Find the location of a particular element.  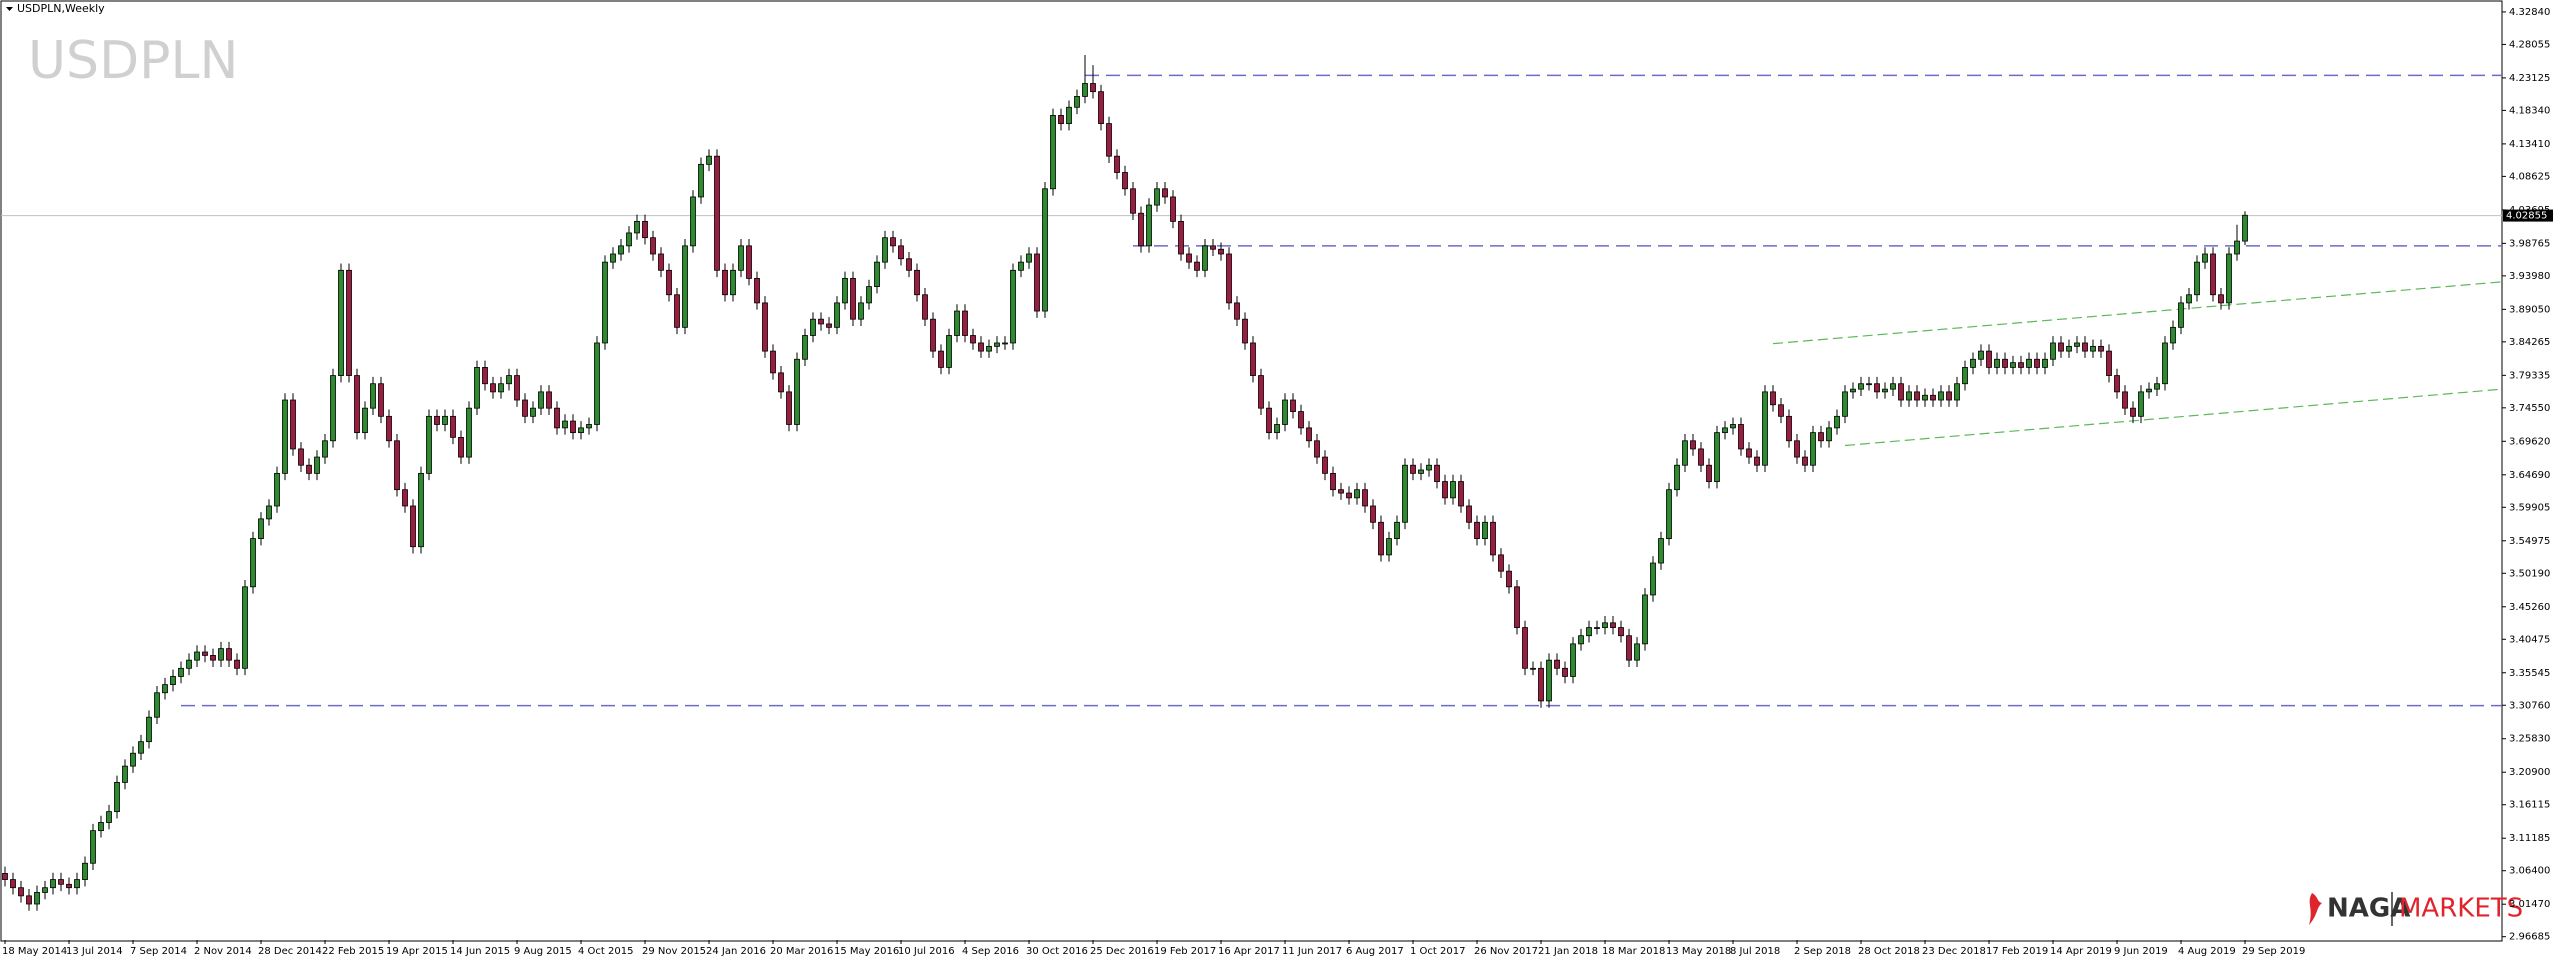

y-tick-label: 3.30760 is located at coordinates (2529, 705).